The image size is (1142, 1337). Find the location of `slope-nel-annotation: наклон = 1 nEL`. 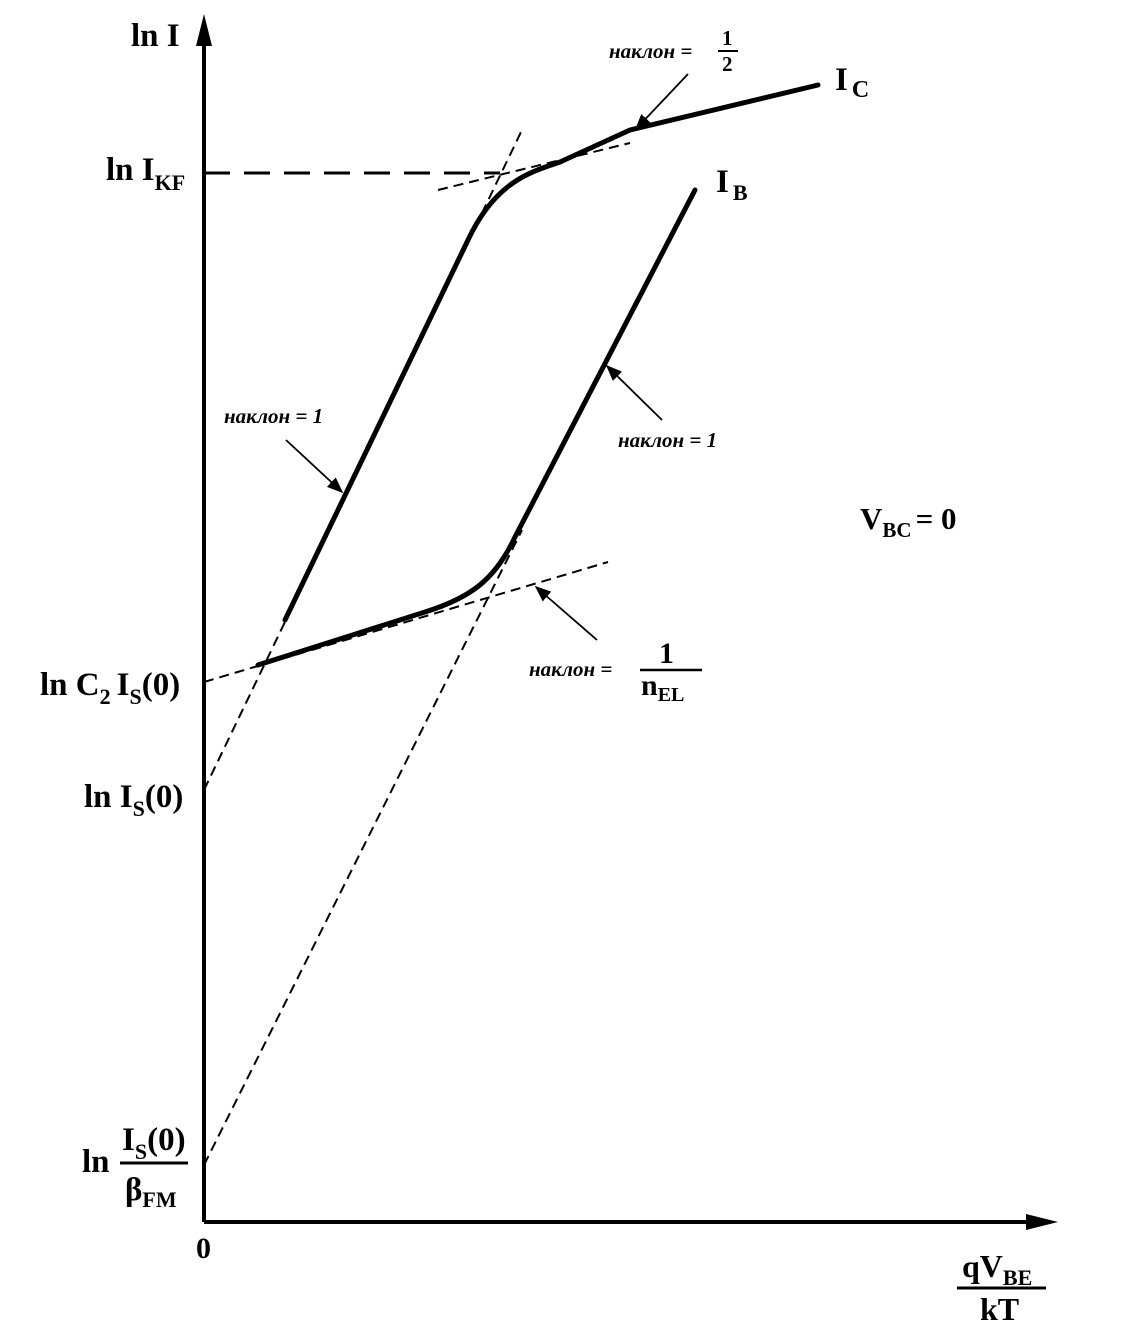

slope-nel-annotation: наклон = 1 nEL is located at coordinates (615, 671).